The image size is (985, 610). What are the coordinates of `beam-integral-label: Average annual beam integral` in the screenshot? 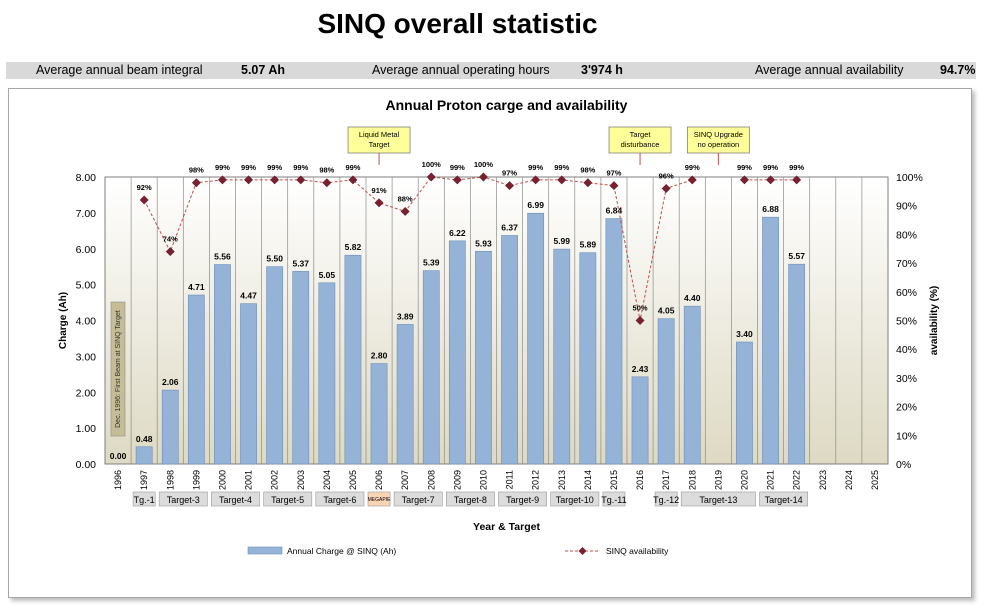 It's located at (119, 70).